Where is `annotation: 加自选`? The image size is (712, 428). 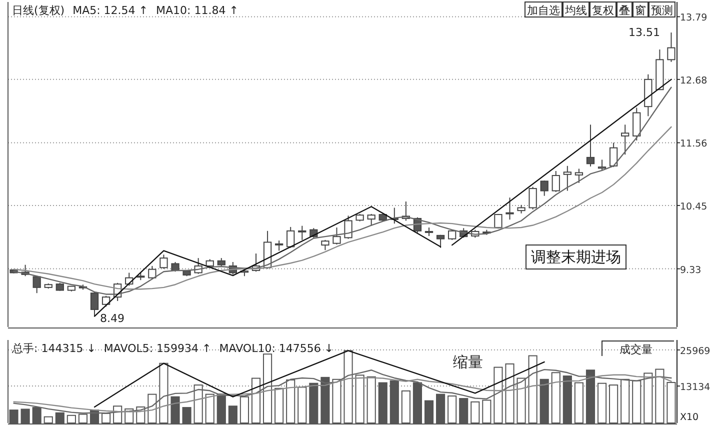
annotation: 加自选 is located at coordinates (543, 10).